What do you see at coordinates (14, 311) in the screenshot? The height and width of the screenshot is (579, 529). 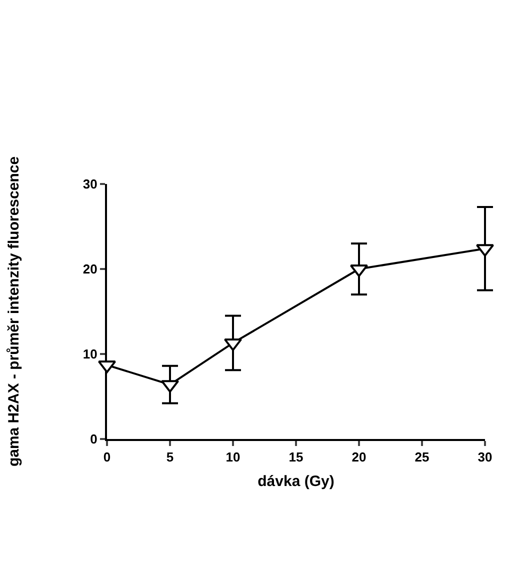 I see `y-axis-title: gama H2AX - průměr intenzity fluorescence` at bounding box center [14, 311].